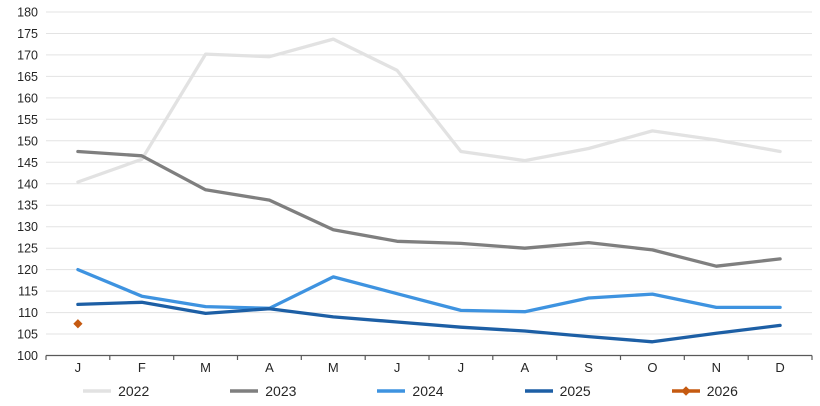 This screenshot has height=406, width=820. What do you see at coordinates (244, 391) in the screenshot?
I see `legend-swatch-2023` at bounding box center [244, 391].